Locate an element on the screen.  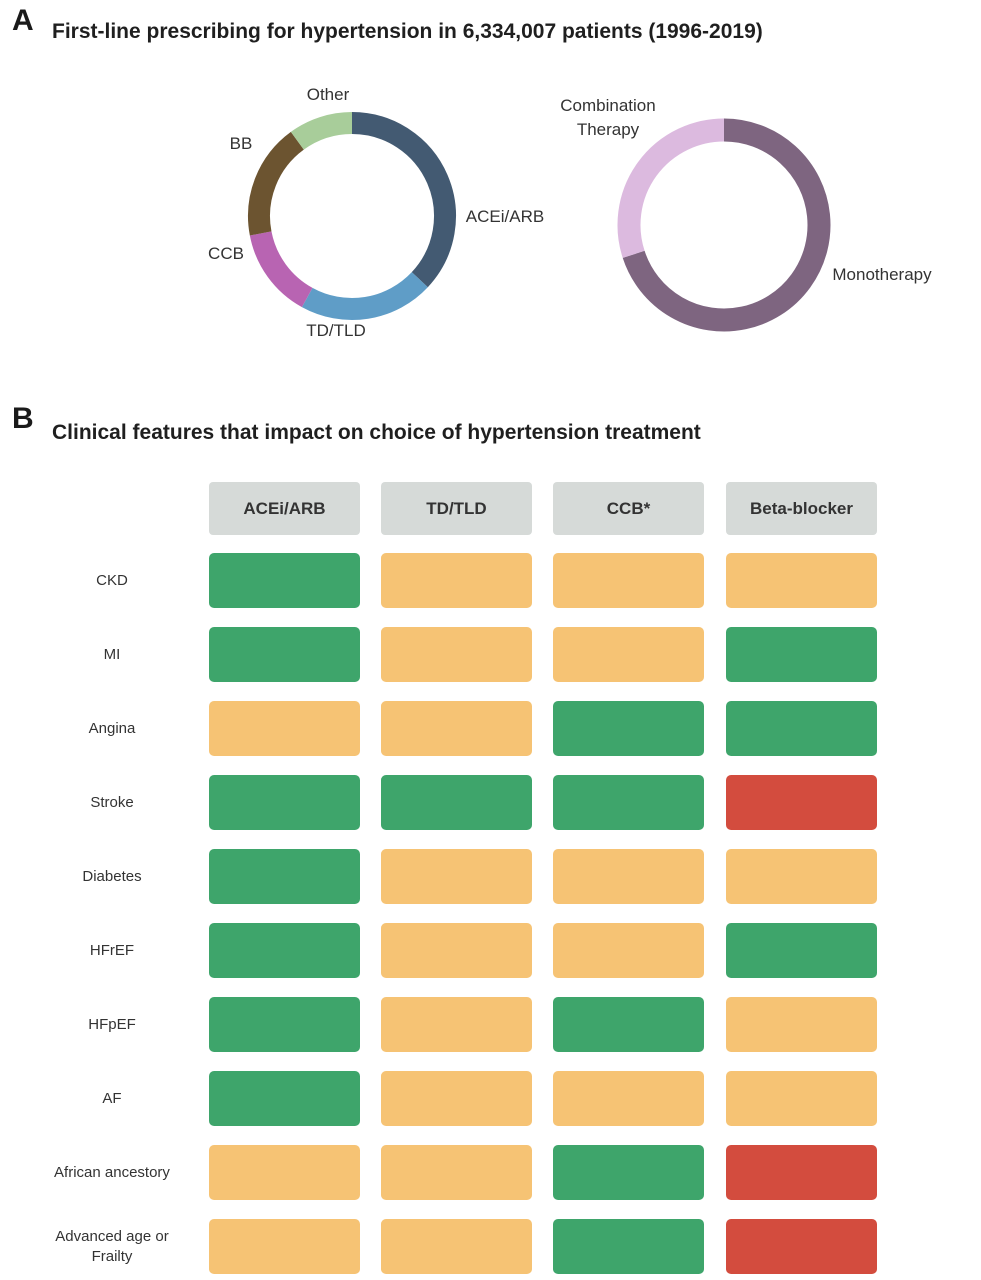
row-label-advanced-age-or-frailty: Advanced age or Frailty is located at coordinates (112, 1246).